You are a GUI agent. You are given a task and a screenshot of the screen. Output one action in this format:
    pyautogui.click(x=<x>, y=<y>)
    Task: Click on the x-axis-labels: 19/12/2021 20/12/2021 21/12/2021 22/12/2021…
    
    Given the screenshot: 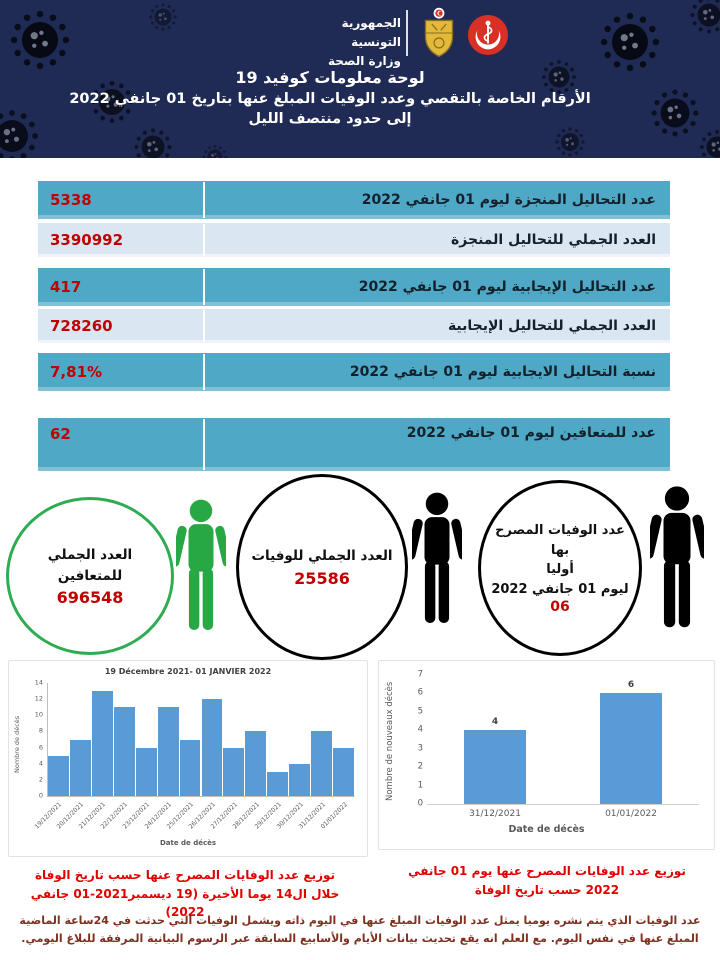 What is the action you would take?
    pyautogui.click(x=194, y=818)
    